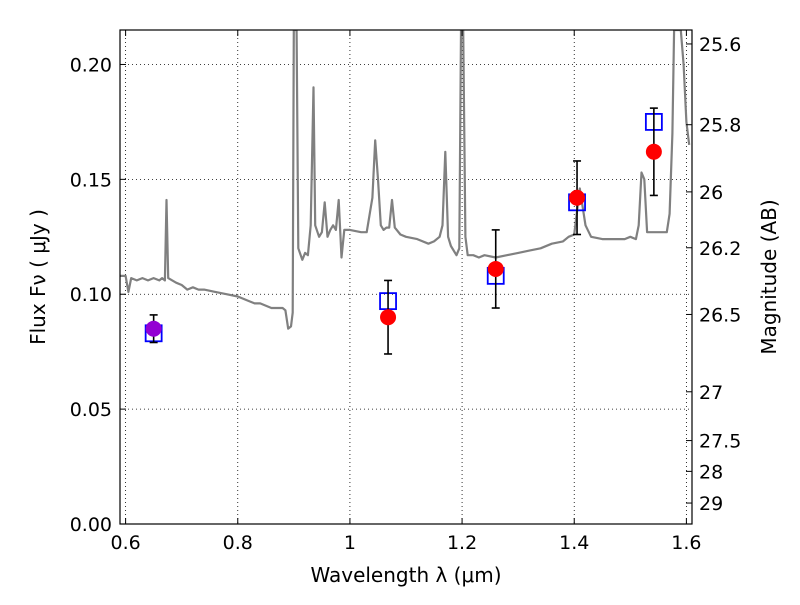  Describe the element at coordinates (91, 65) in the screenshot. I see `y-tick-label: 0.20` at that location.